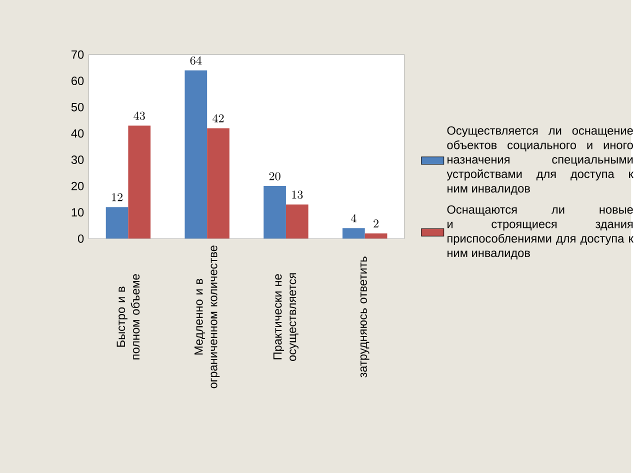 This screenshot has width=640, height=473. What do you see at coordinates (218, 118) in the screenshot?
I see `data-label: 42` at bounding box center [218, 118].